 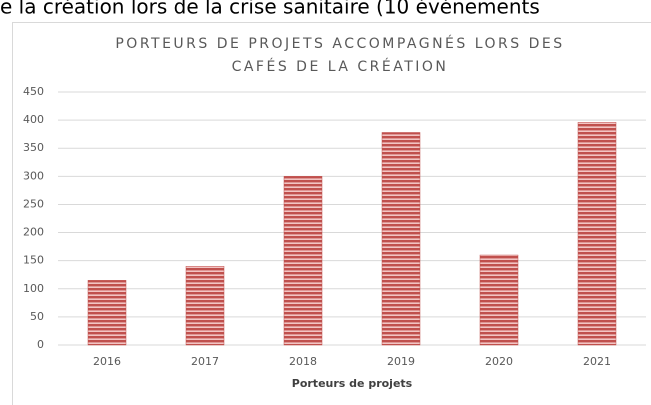 What do you see at coordinates (33, 119) in the screenshot?
I see `y-tick-label: 400` at bounding box center [33, 119].